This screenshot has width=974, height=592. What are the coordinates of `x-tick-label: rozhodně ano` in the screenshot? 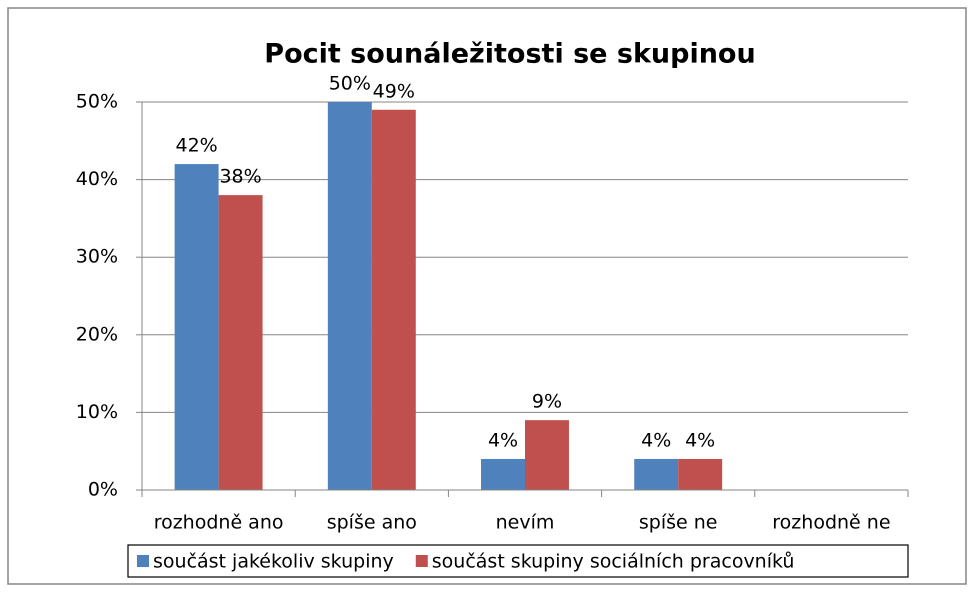 It's located at (219, 523).